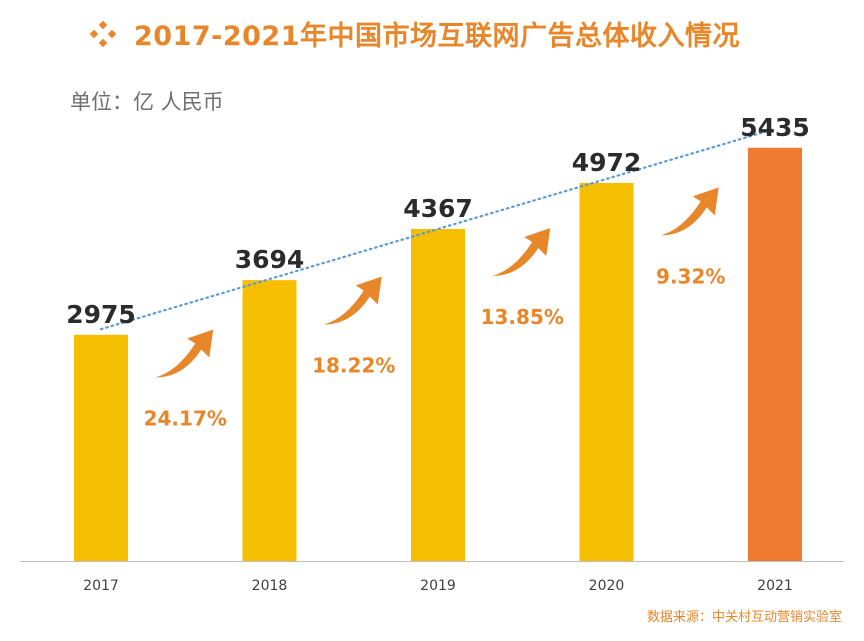  Describe the element at coordinates (607, 586) in the screenshot. I see `x-tick-label-2020: 2020` at that location.